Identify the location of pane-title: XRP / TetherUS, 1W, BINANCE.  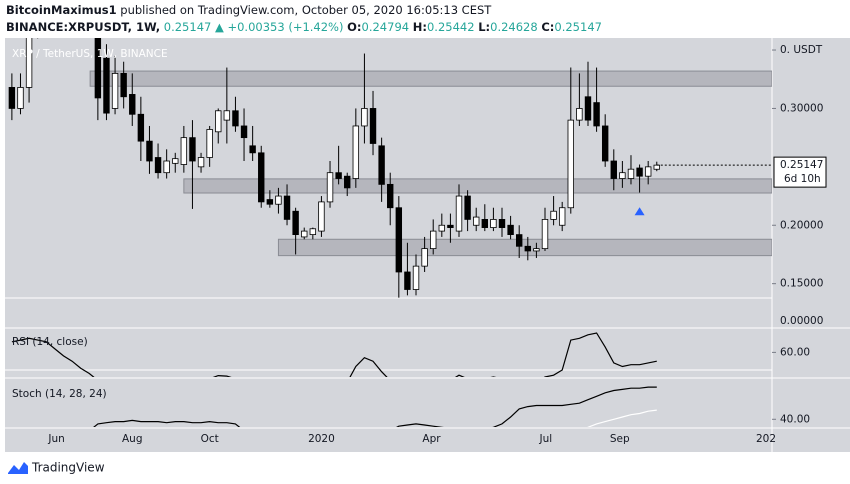
(90, 54).